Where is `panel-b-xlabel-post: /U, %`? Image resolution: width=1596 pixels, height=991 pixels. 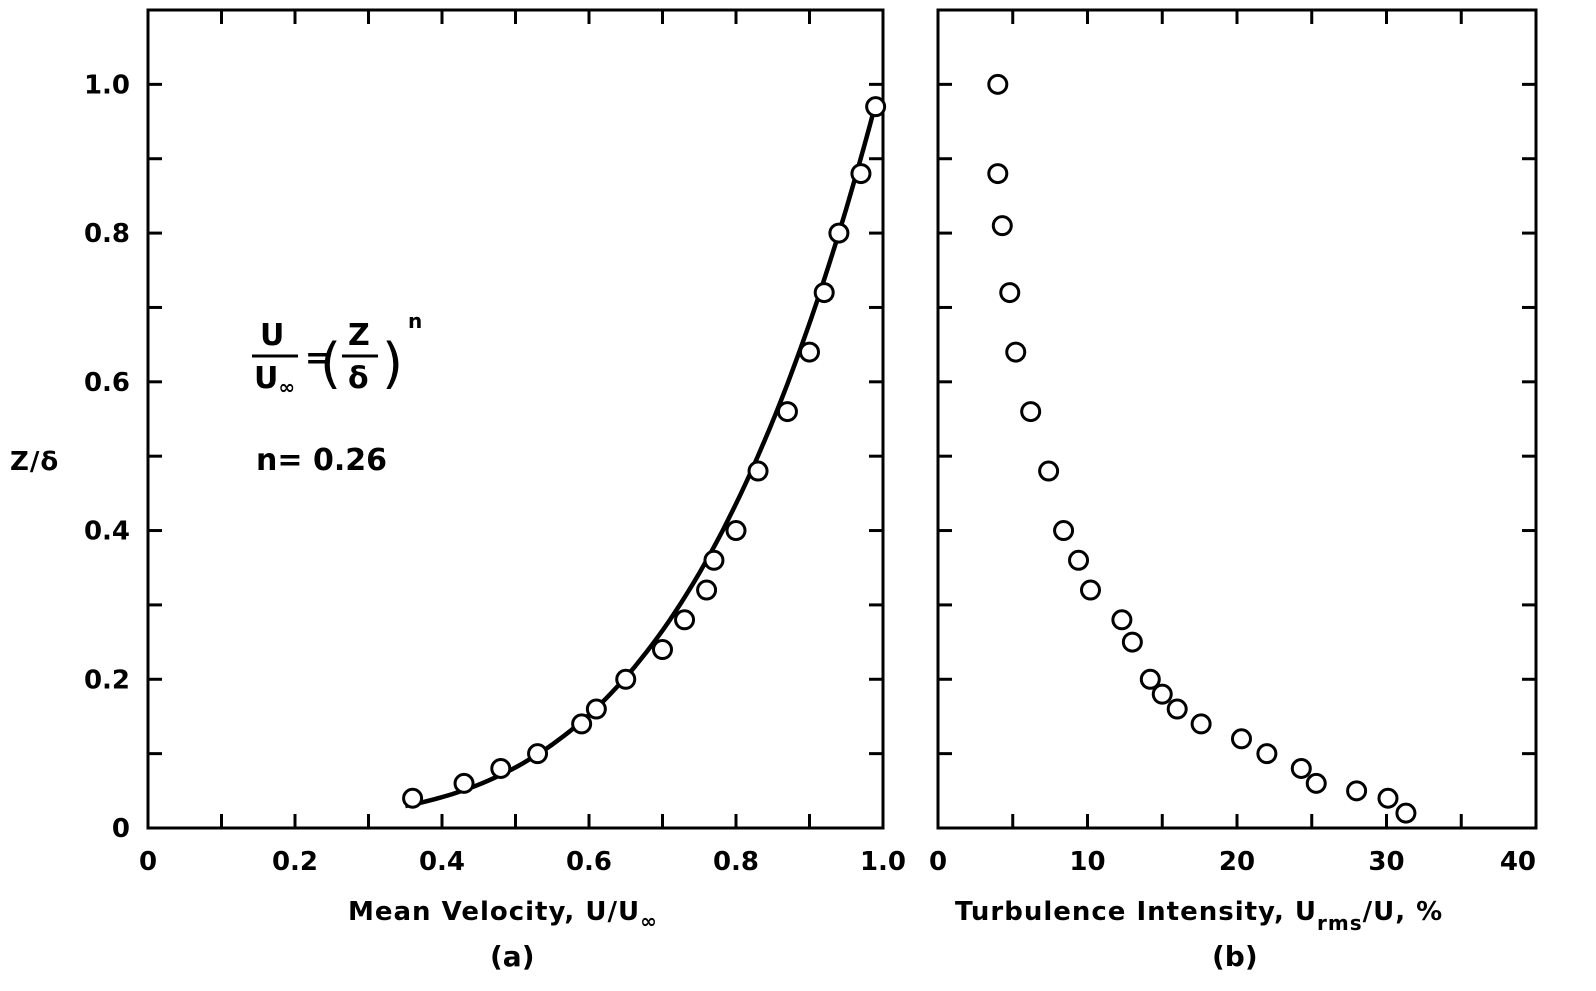
panel-b-xlabel-post: /U, % is located at coordinates (1403, 912).